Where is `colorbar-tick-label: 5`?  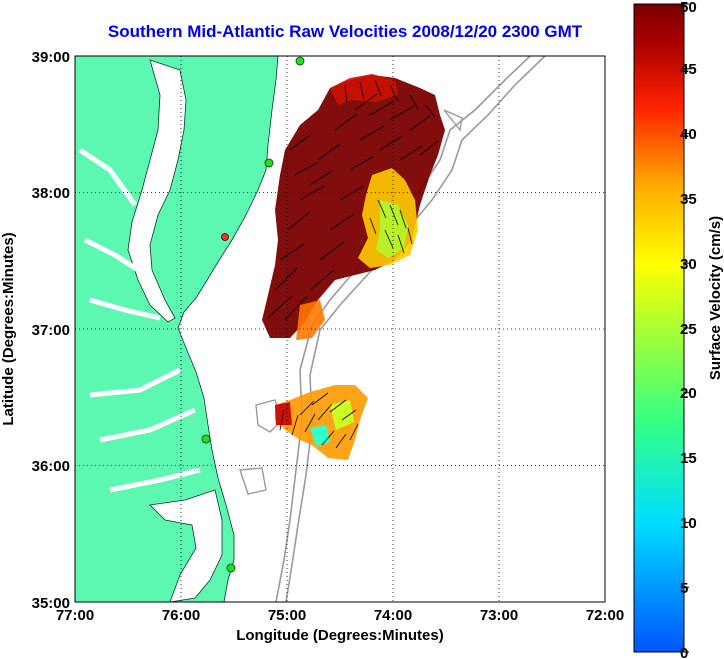
colorbar-tick-label: 5 is located at coordinates (684, 588).